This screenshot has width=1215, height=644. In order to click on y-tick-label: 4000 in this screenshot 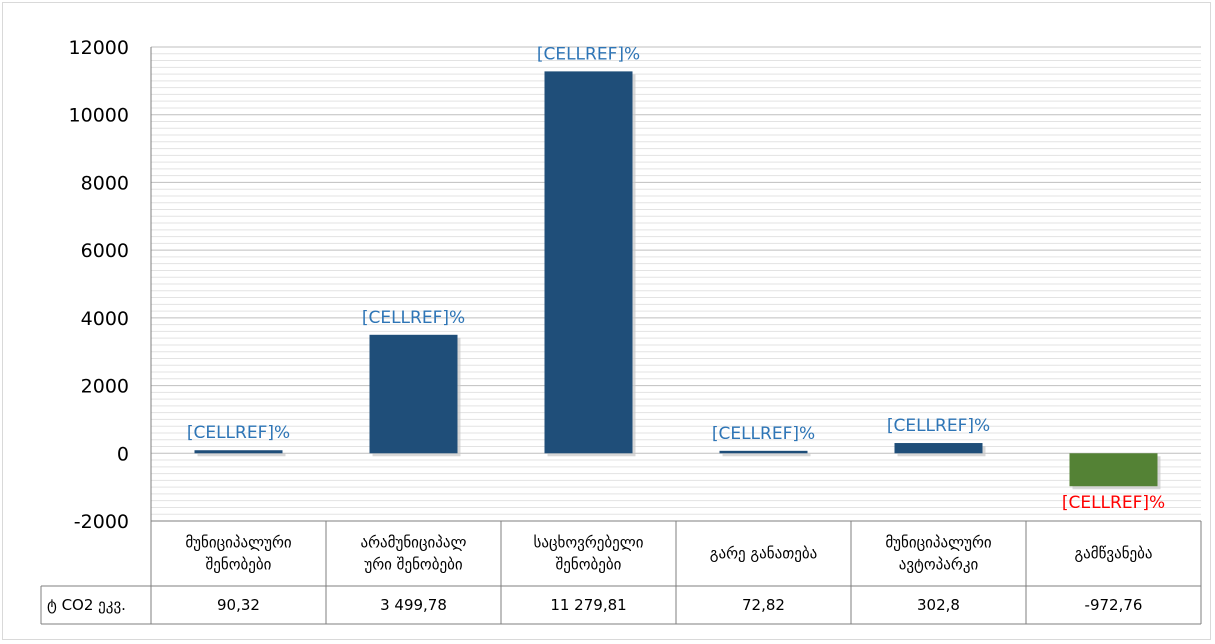, I will do `click(105, 319)`.